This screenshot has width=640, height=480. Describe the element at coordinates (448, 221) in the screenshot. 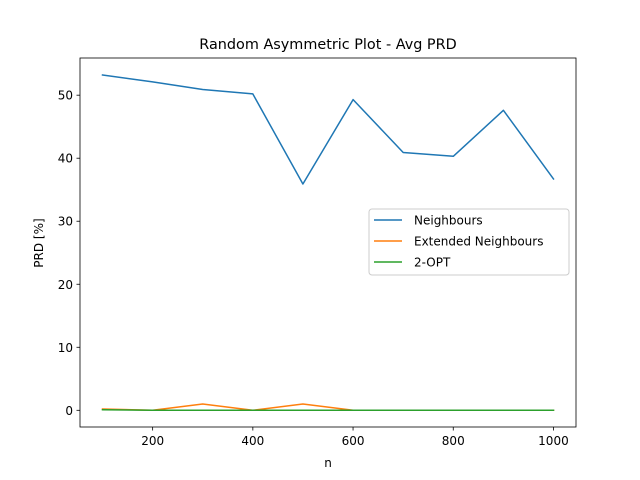

I see `legend-label-0: Neighbours` at that location.